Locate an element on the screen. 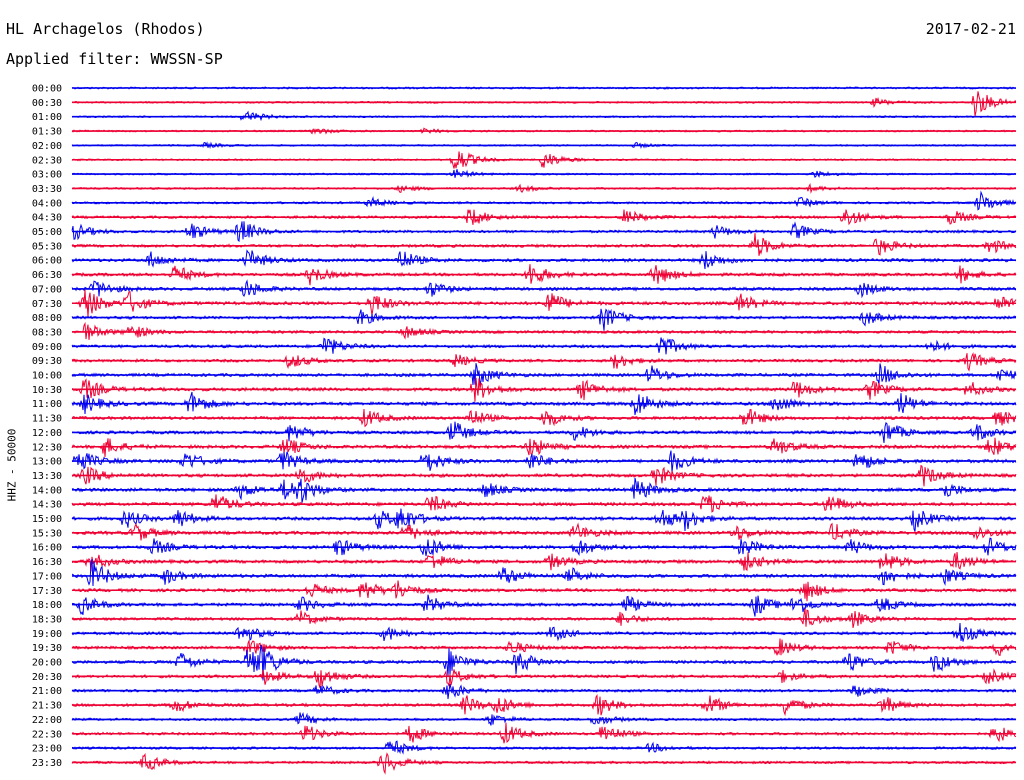  row-time-label: 04:00 is located at coordinates (47, 203).